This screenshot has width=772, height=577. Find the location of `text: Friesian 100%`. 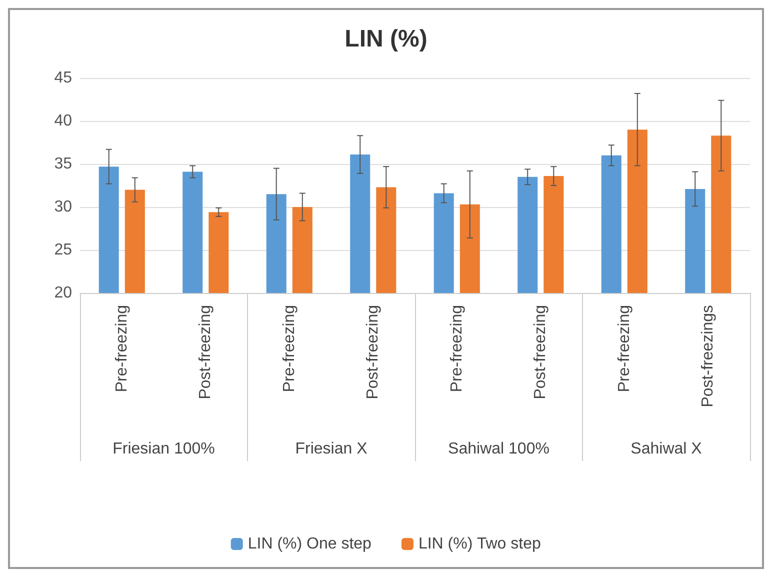

text: Friesian 100% is located at coordinates (163, 449).